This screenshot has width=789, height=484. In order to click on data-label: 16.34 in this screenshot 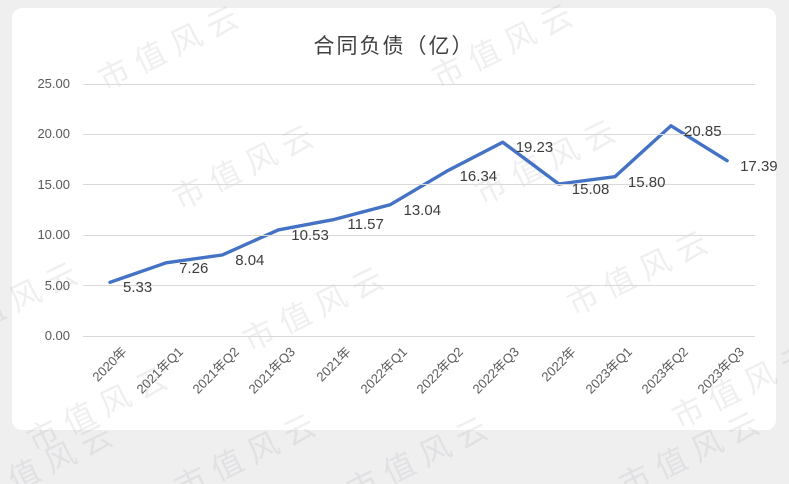, I will do `click(478, 177)`.